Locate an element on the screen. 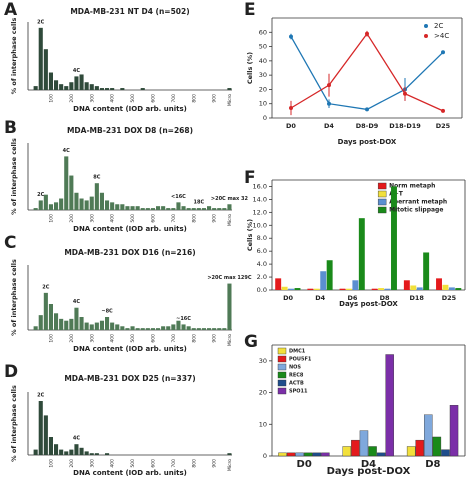 This screenshot has height=480, width=474. x-tick-label: 700 is located at coordinates (174, 463).